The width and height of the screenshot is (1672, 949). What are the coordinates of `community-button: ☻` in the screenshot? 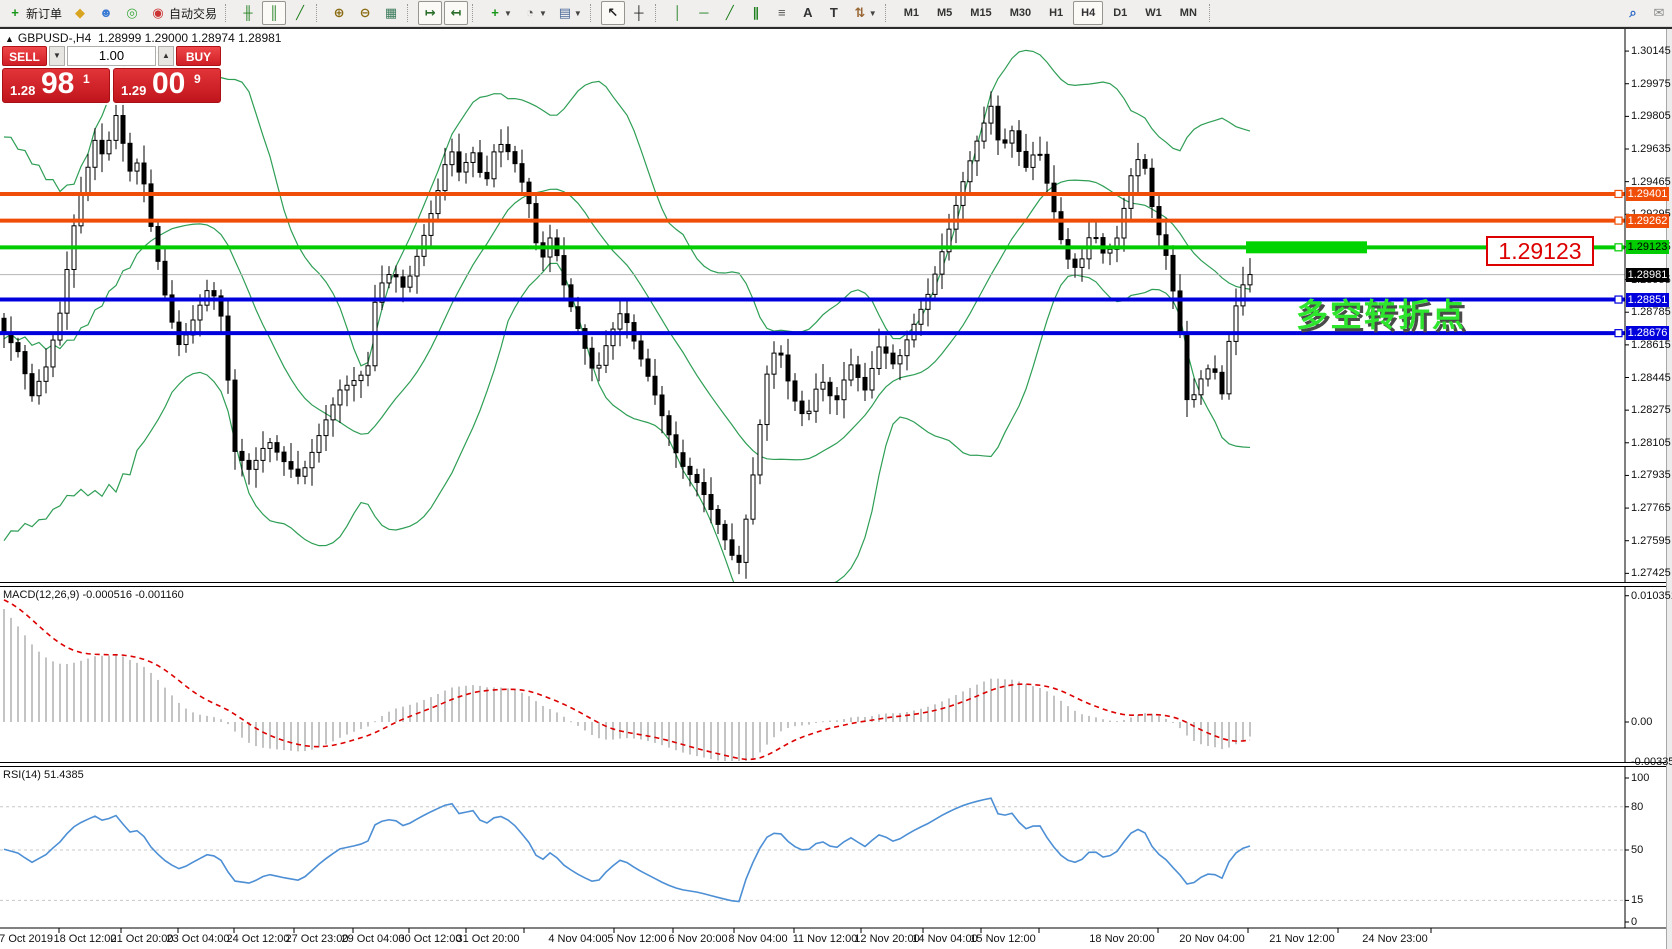 It's located at (106, 13).